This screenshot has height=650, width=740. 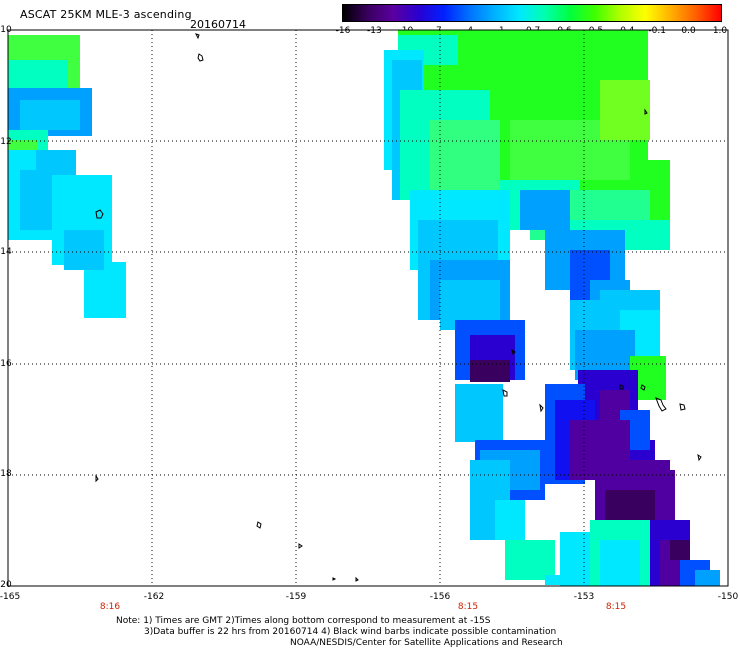 I want to click on colorbar-tick-label: -16, so click(x=343, y=31).